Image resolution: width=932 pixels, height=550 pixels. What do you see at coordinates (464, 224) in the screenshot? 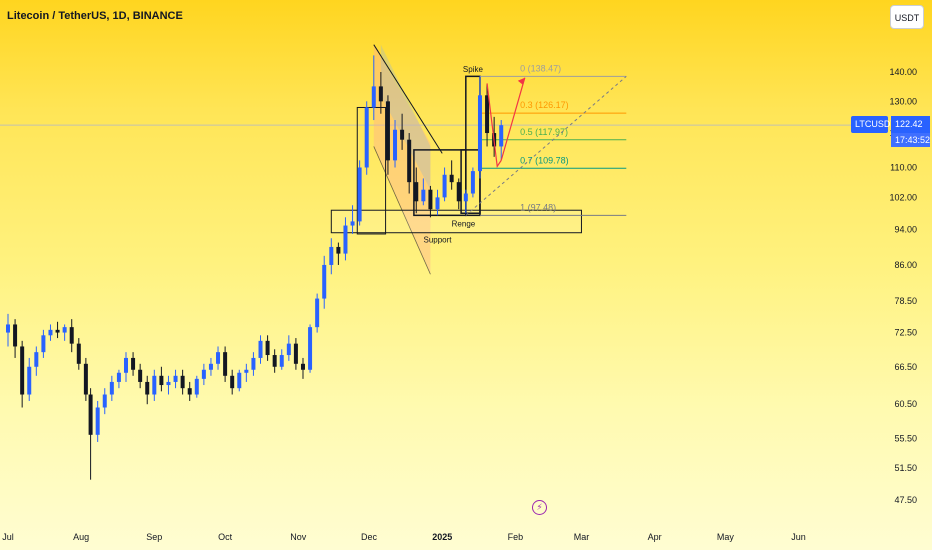
I see `range-label: Renge` at bounding box center [464, 224].